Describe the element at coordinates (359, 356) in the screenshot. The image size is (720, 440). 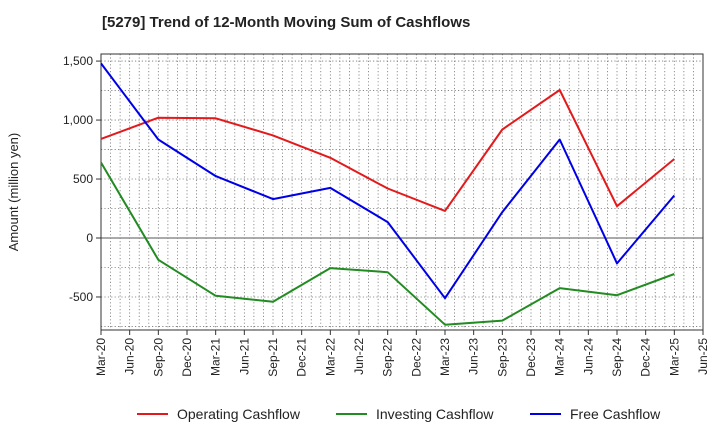
I see `x-tick-label: Jun-22` at that location.